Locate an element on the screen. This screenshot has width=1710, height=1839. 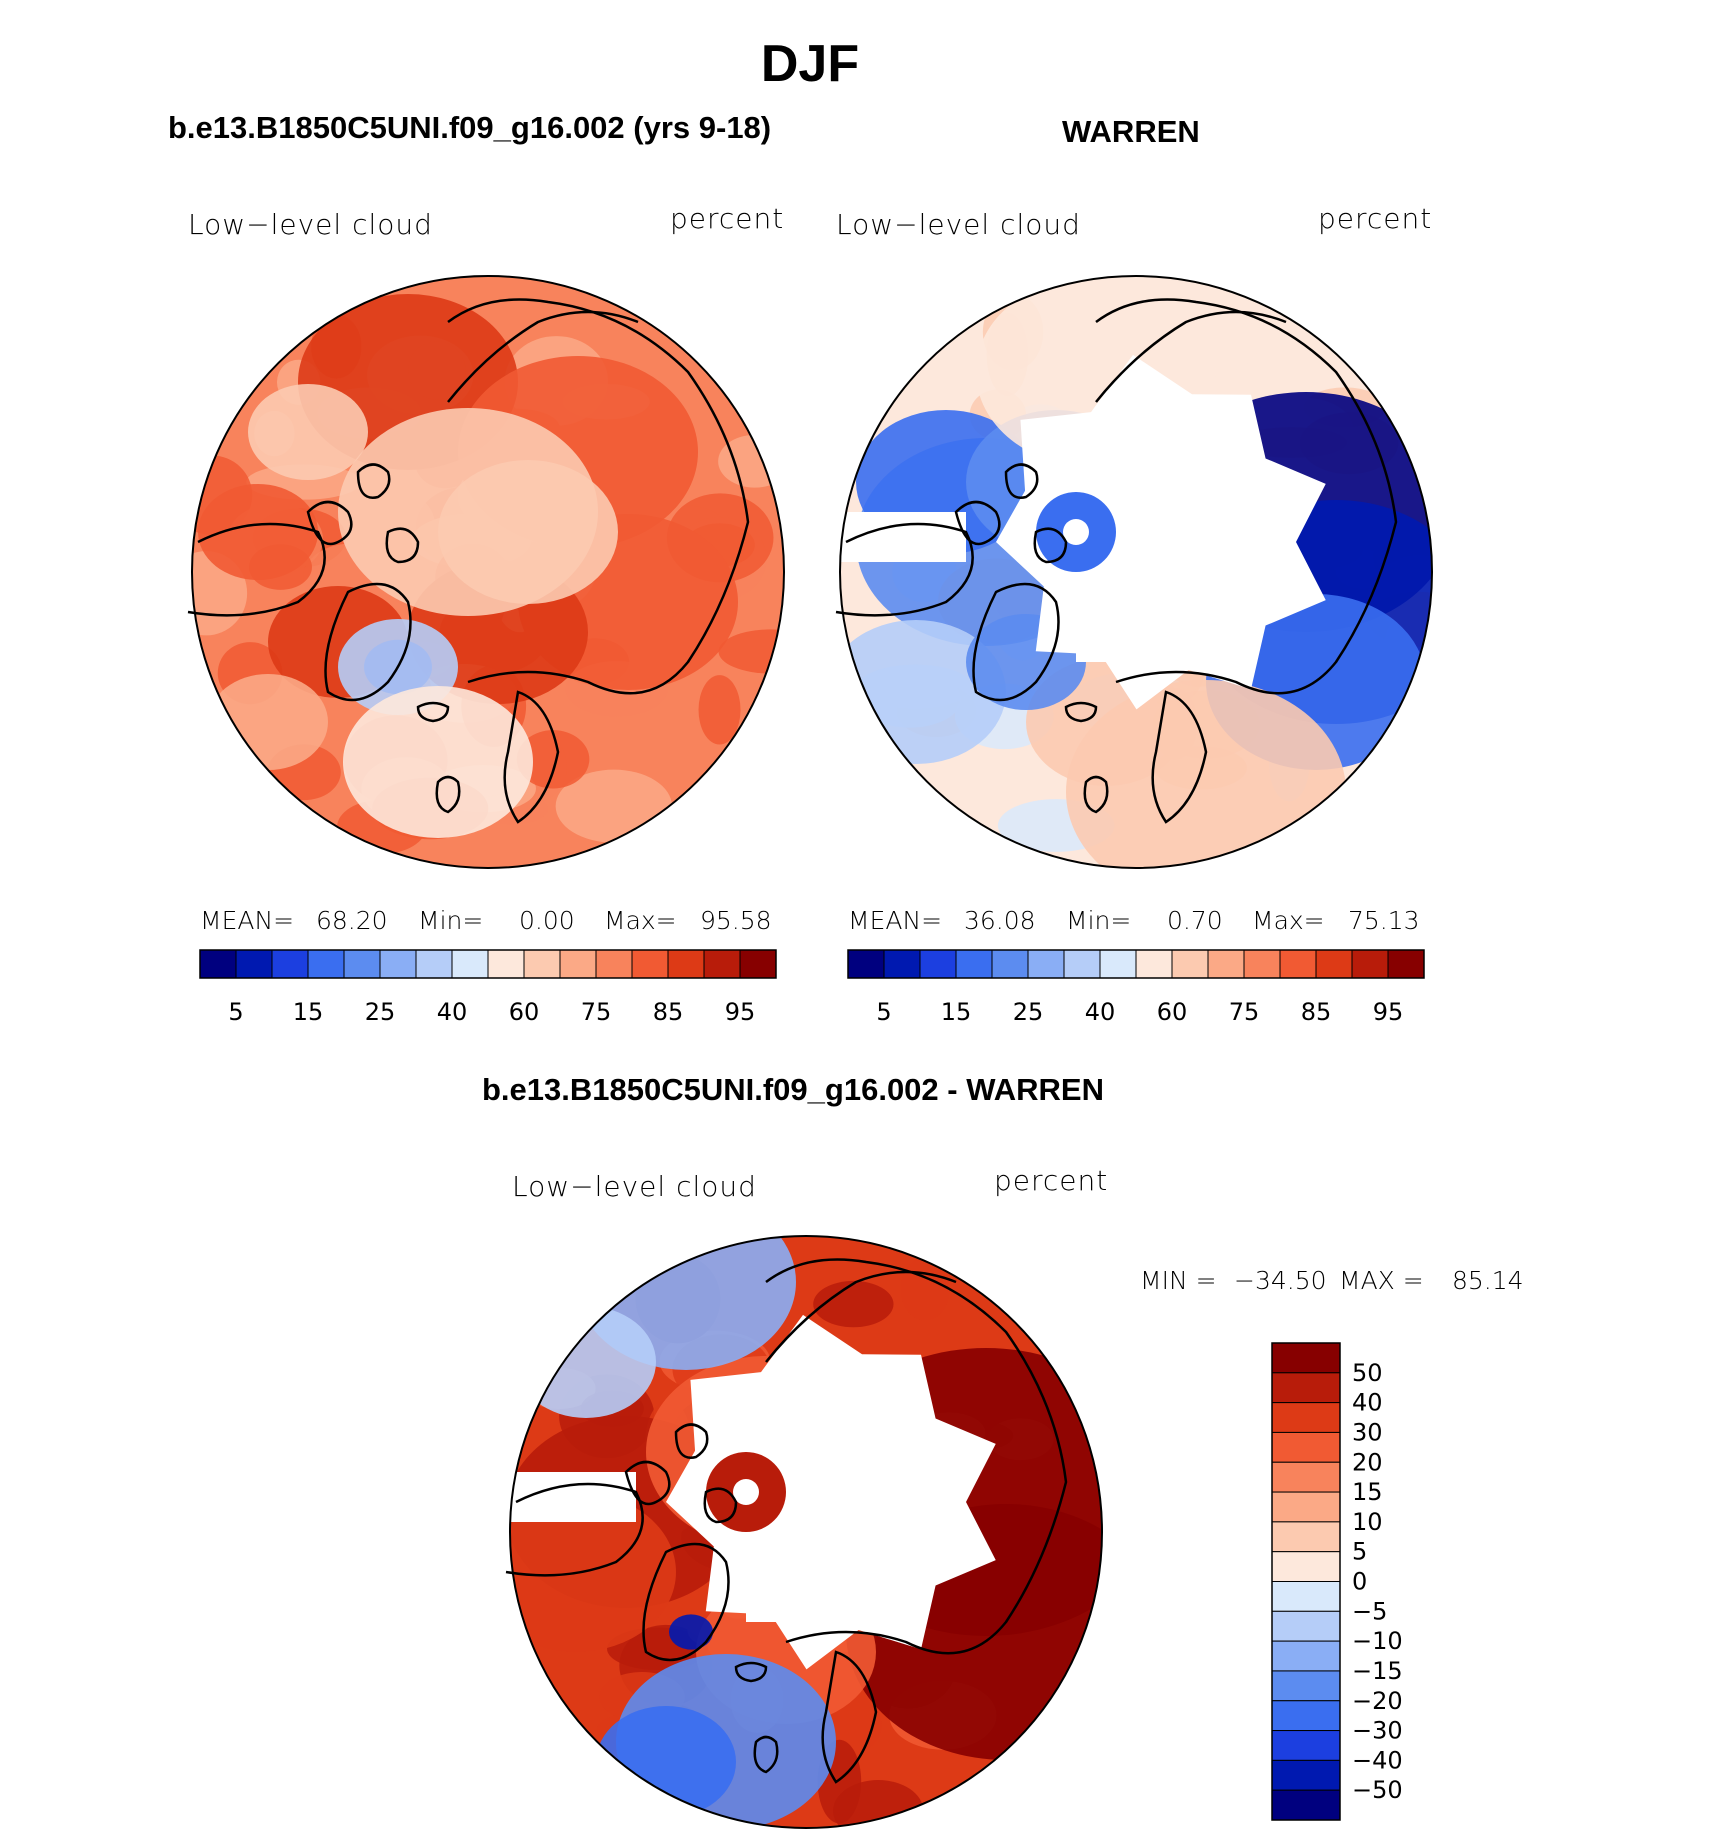
panel3-min-label: MIN = is located at coordinates (1178, 1280).